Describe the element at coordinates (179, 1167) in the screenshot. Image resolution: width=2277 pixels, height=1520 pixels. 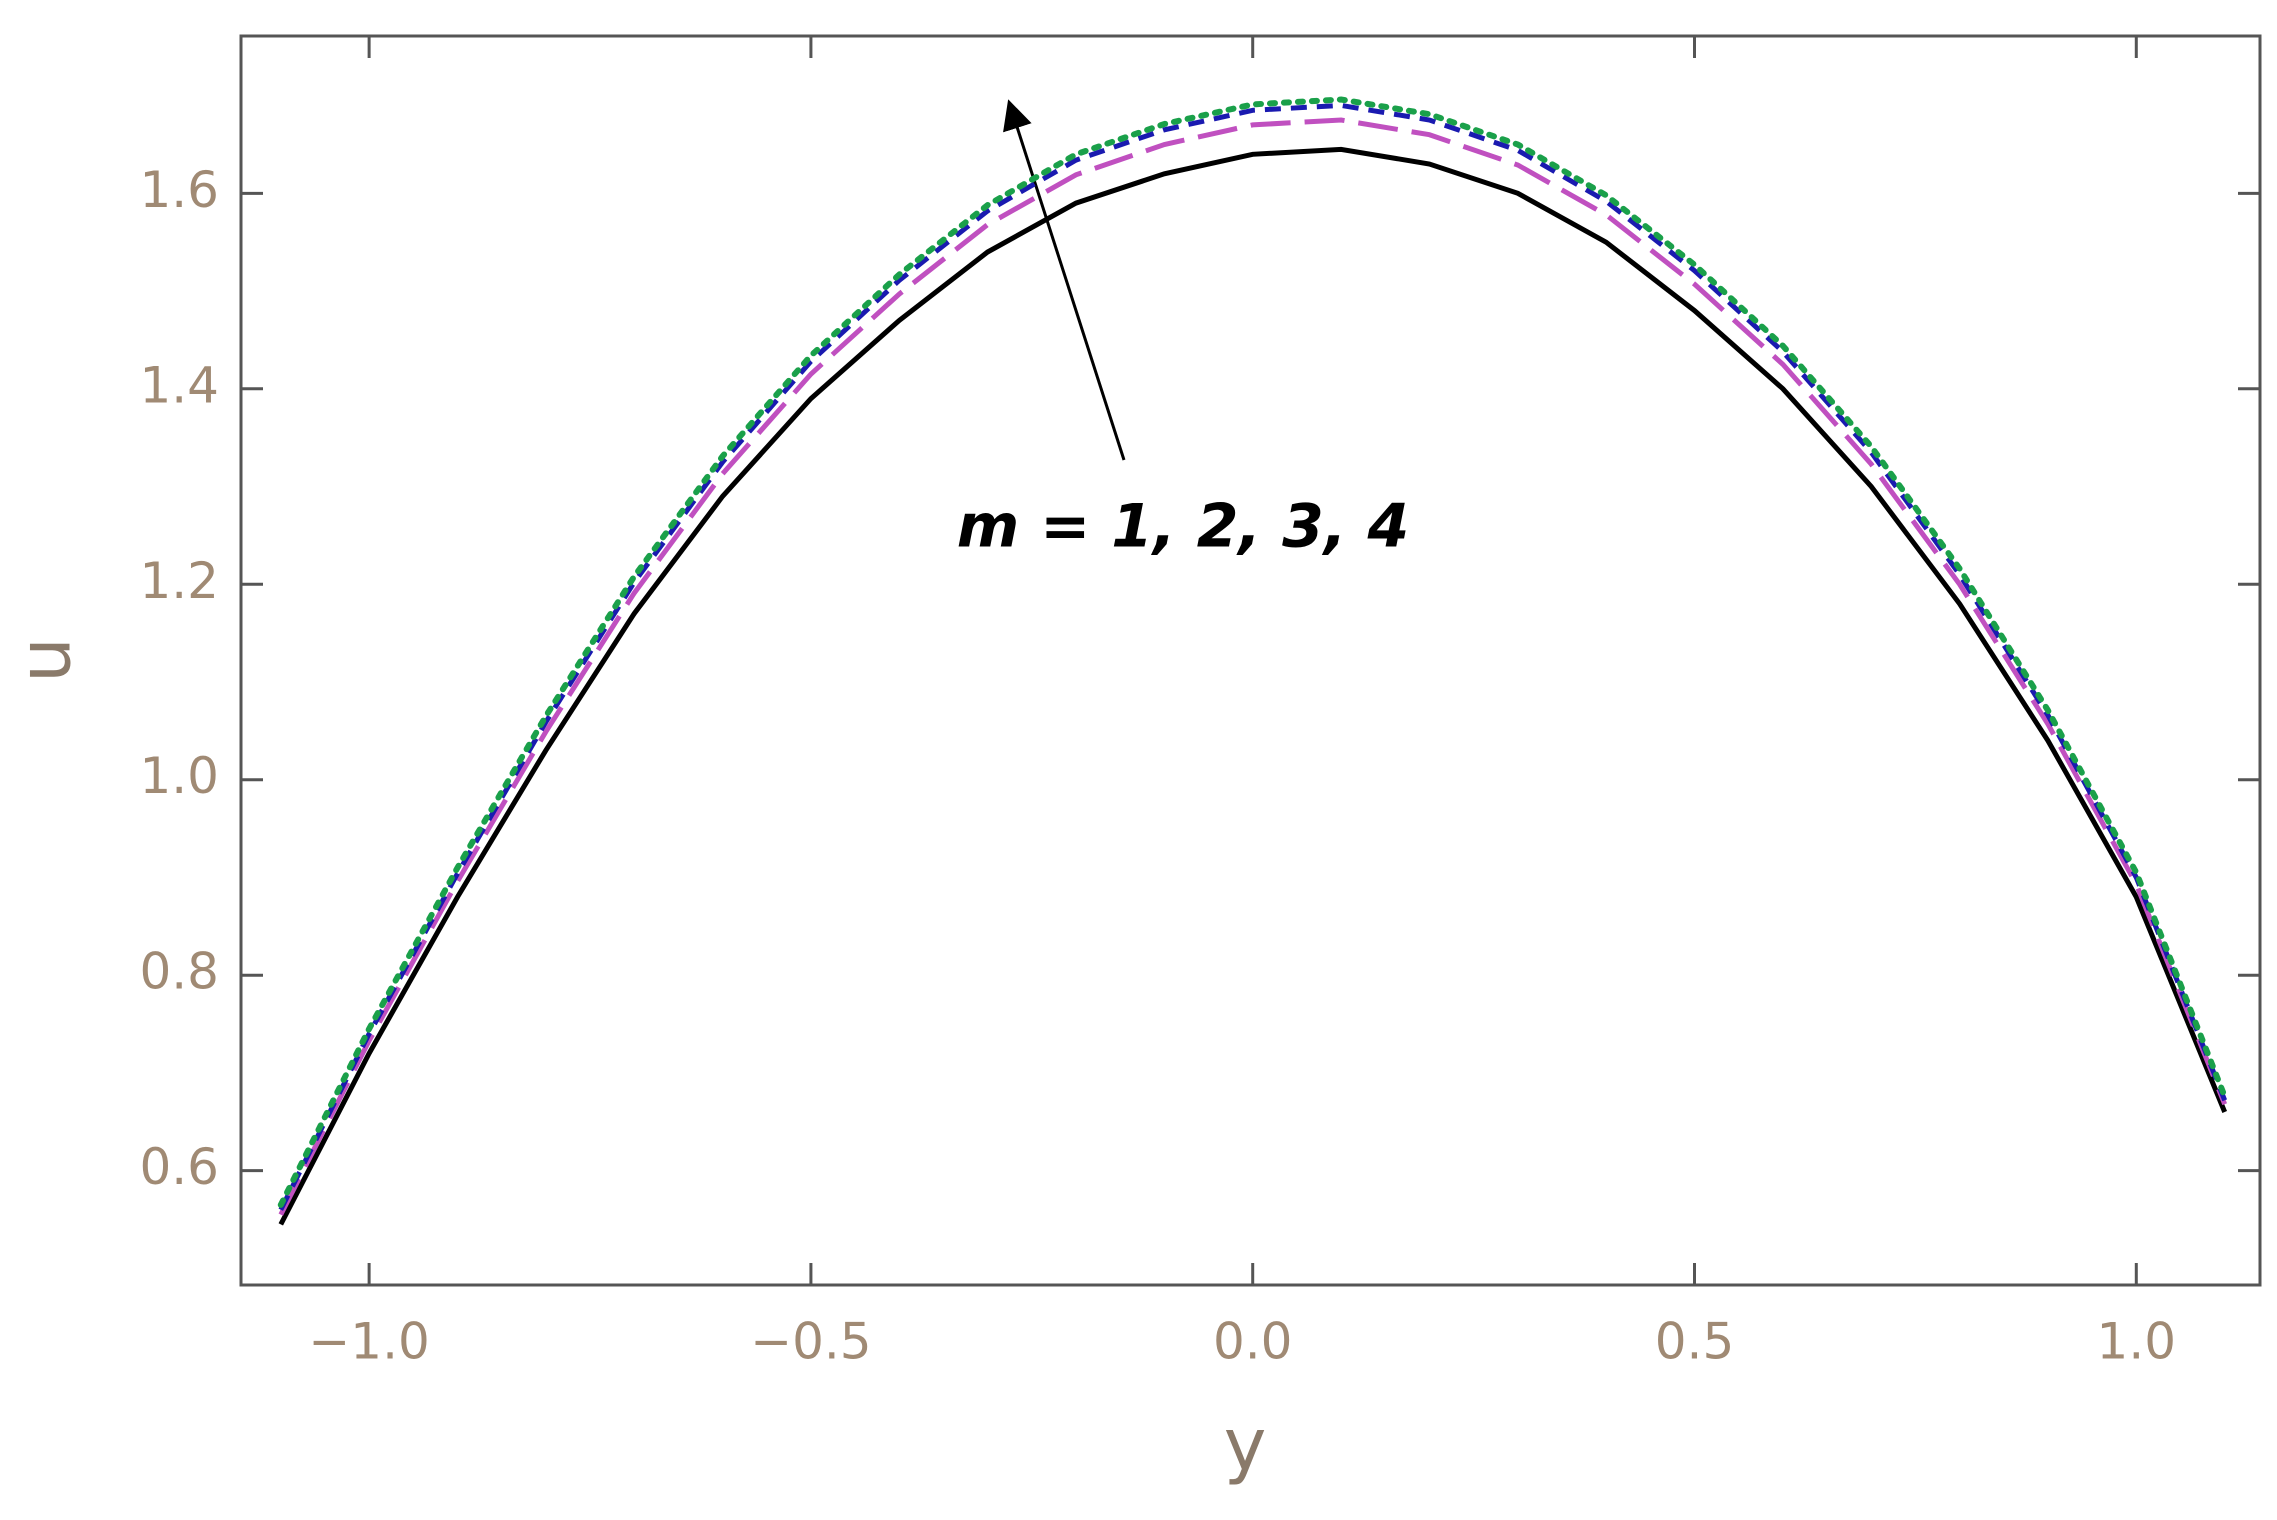
I see `y-tick-label: 0.6` at that location.